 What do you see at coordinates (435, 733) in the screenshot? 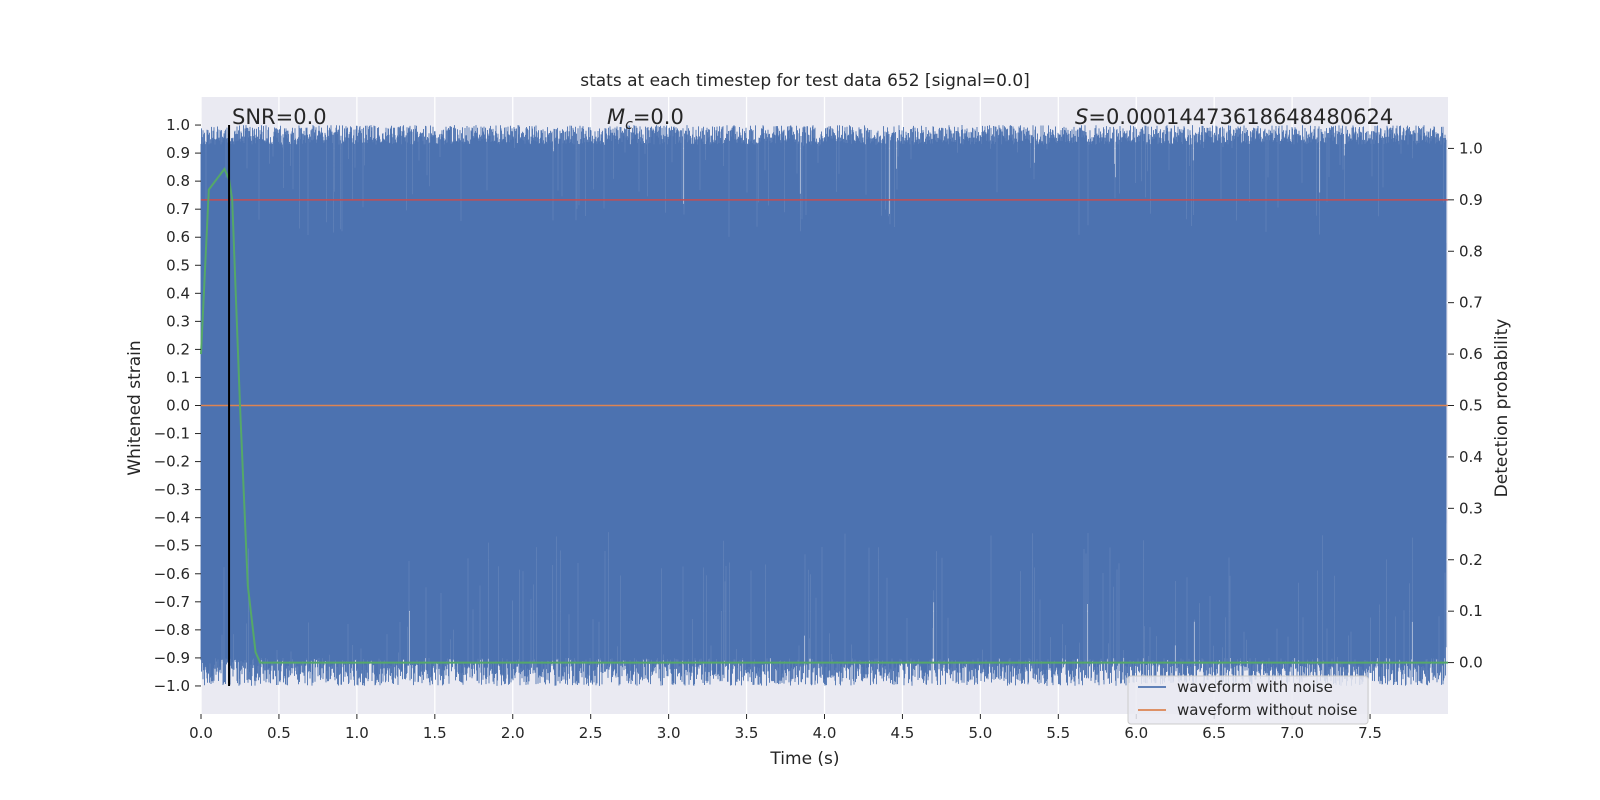
I see `x-tick-label: 1.5` at bounding box center [435, 733].